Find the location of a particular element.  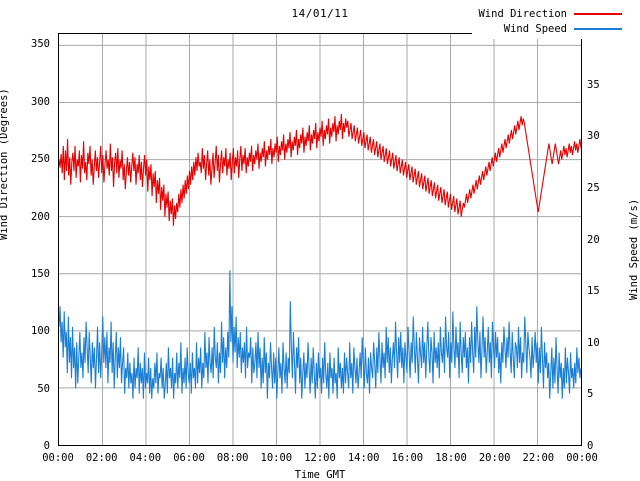

y-tick-left-350: 350 is located at coordinates (40, 44).